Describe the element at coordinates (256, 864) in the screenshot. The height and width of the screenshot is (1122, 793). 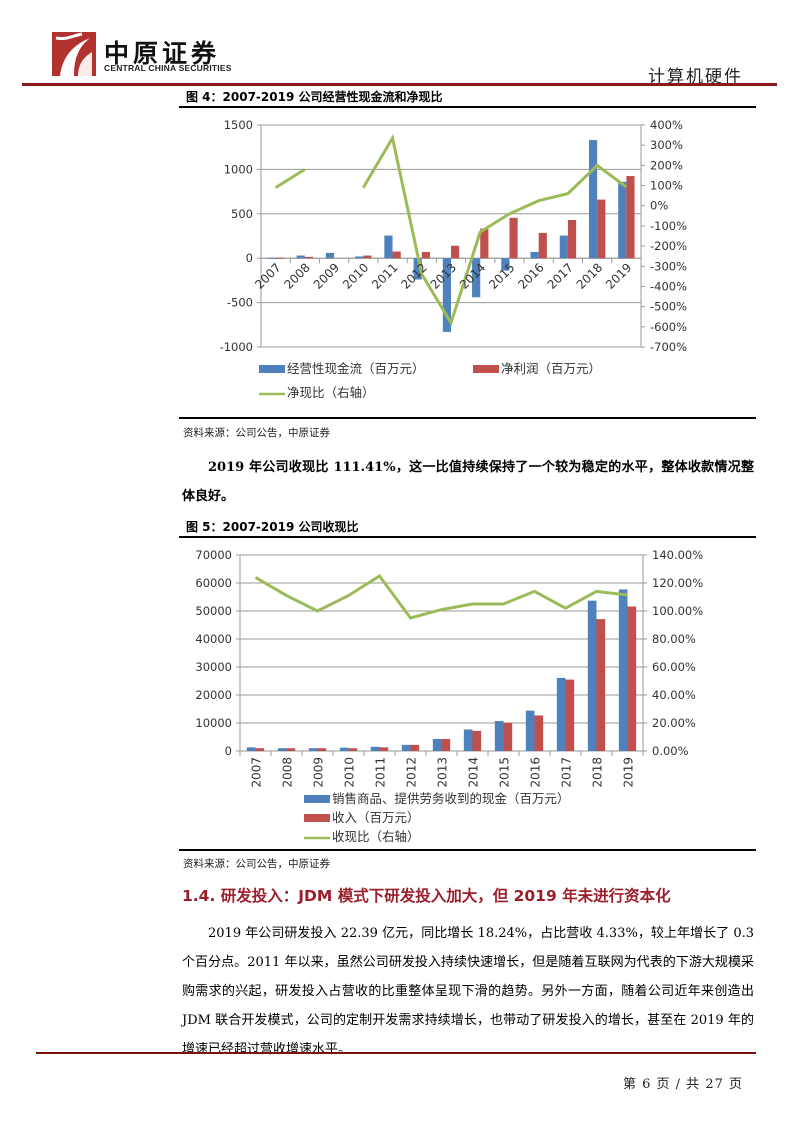
I see `figure5-source: 资料来源：公司公告，中原证券` at that location.